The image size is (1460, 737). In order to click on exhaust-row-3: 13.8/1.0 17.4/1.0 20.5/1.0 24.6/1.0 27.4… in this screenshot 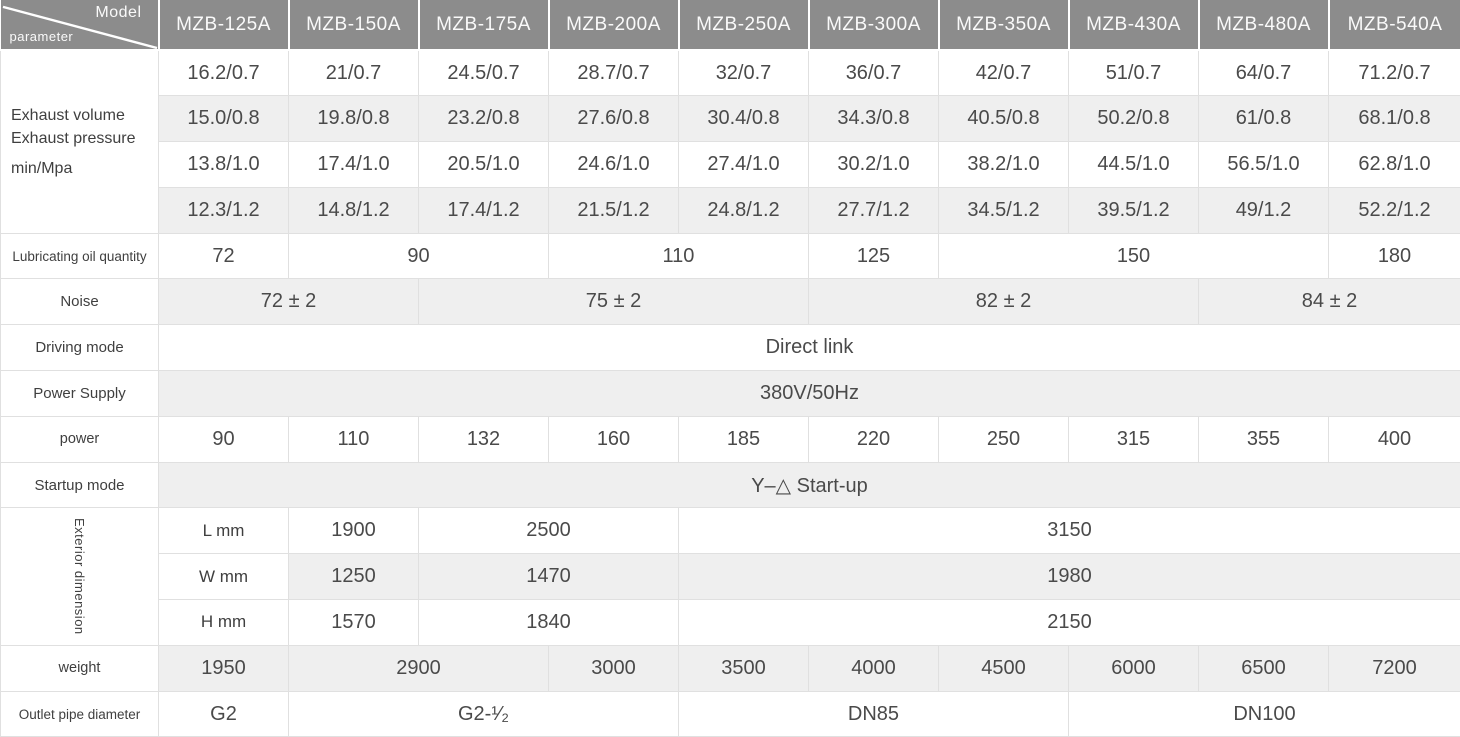, I will do `click(730, 164)`.